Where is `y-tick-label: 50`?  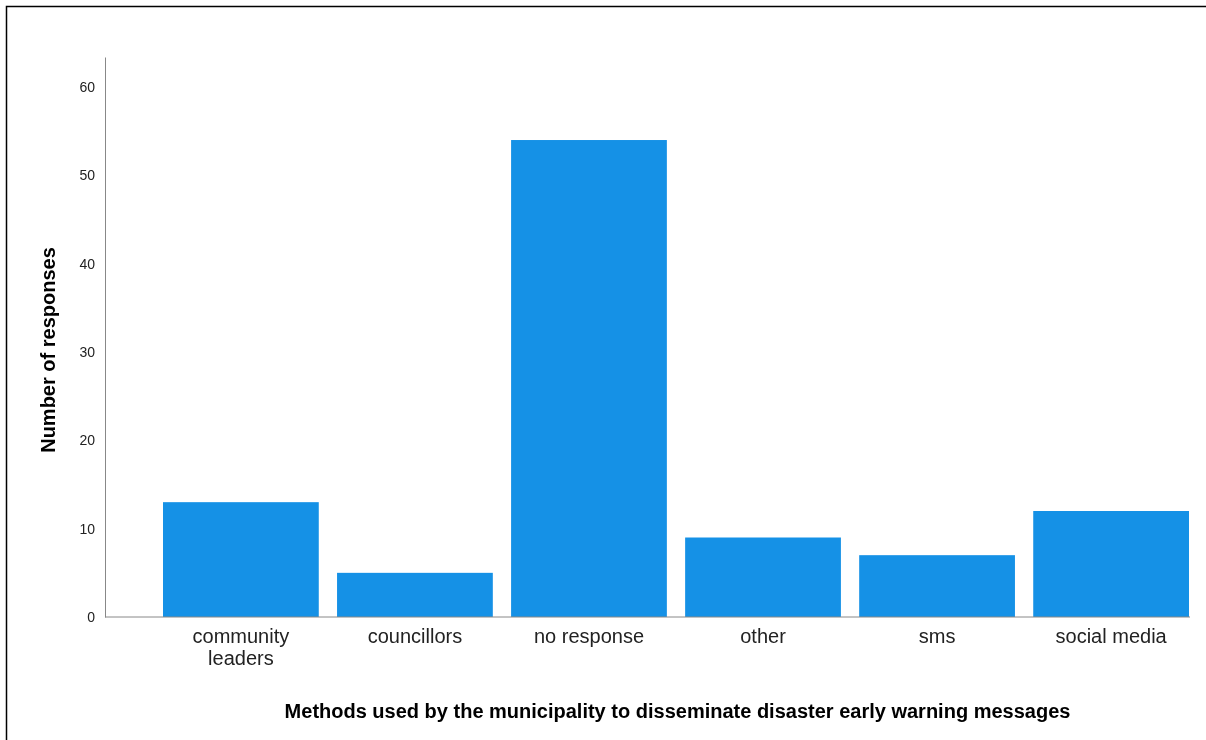
y-tick-label: 50 is located at coordinates (87, 175).